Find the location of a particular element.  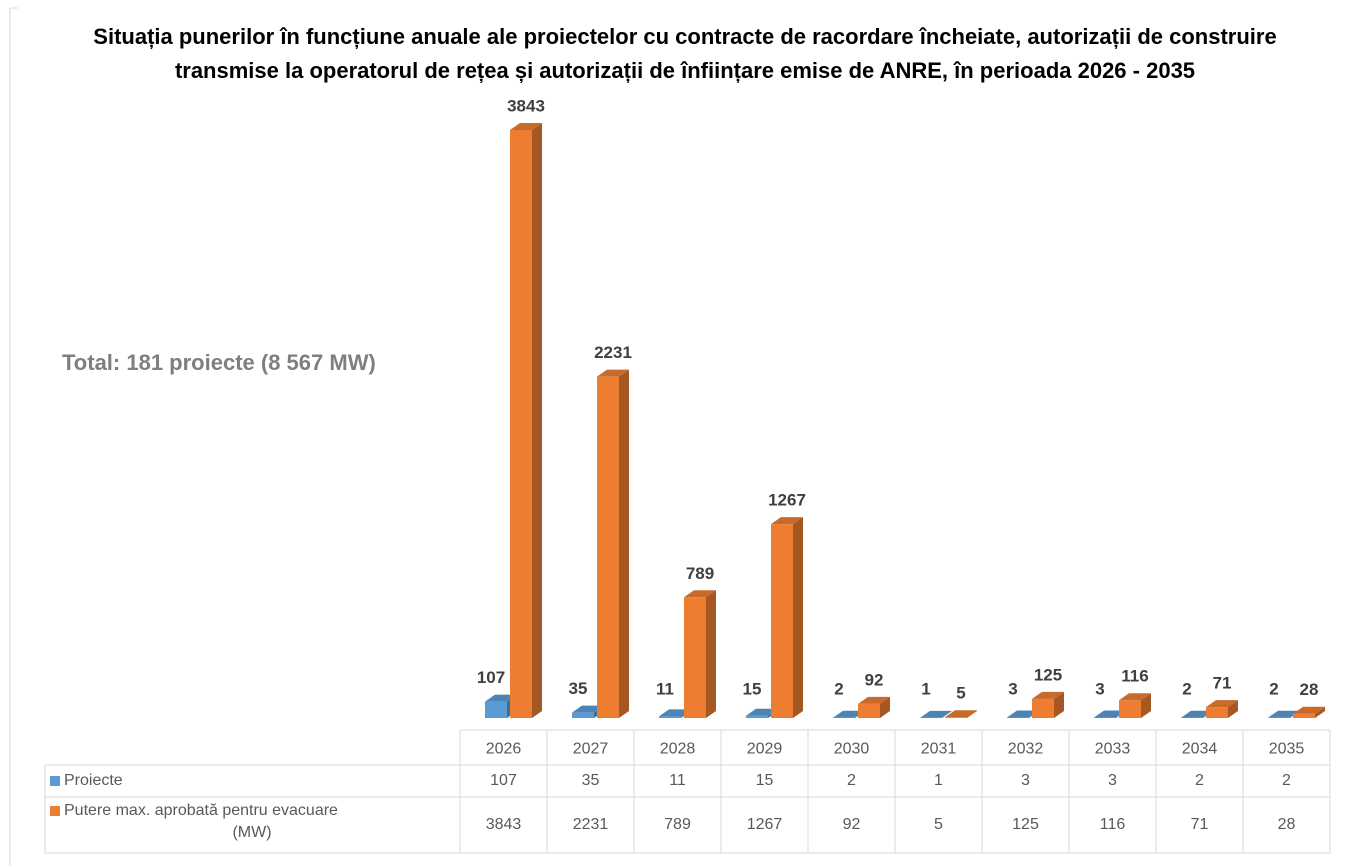

data-label: 2231 is located at coordinates (613, 352).